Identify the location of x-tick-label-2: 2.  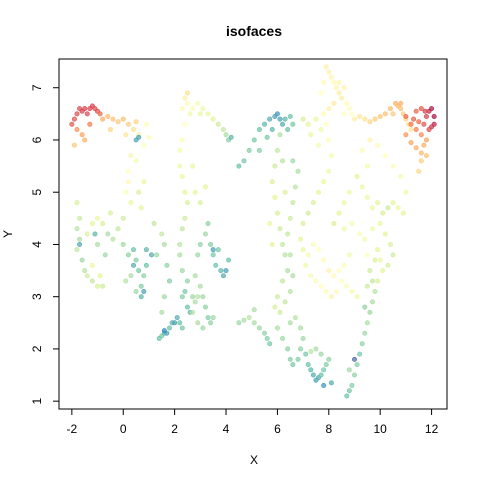
(174, 429).